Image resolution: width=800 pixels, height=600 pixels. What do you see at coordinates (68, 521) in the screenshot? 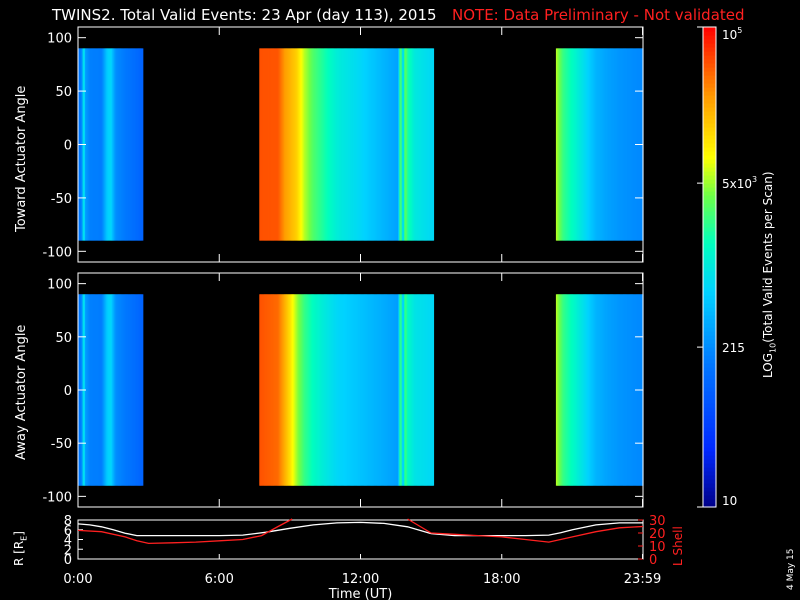
I see `orbit-y-tick-label: 8` at bounding box center [68, 521].